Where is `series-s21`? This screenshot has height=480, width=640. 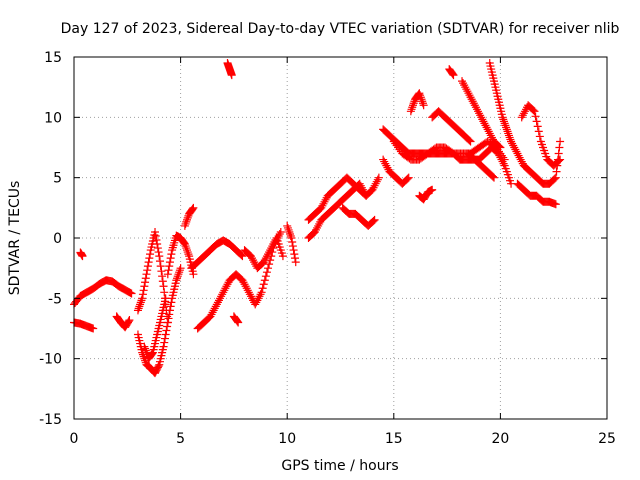 series-s21 is located at coordinates (449, 150).